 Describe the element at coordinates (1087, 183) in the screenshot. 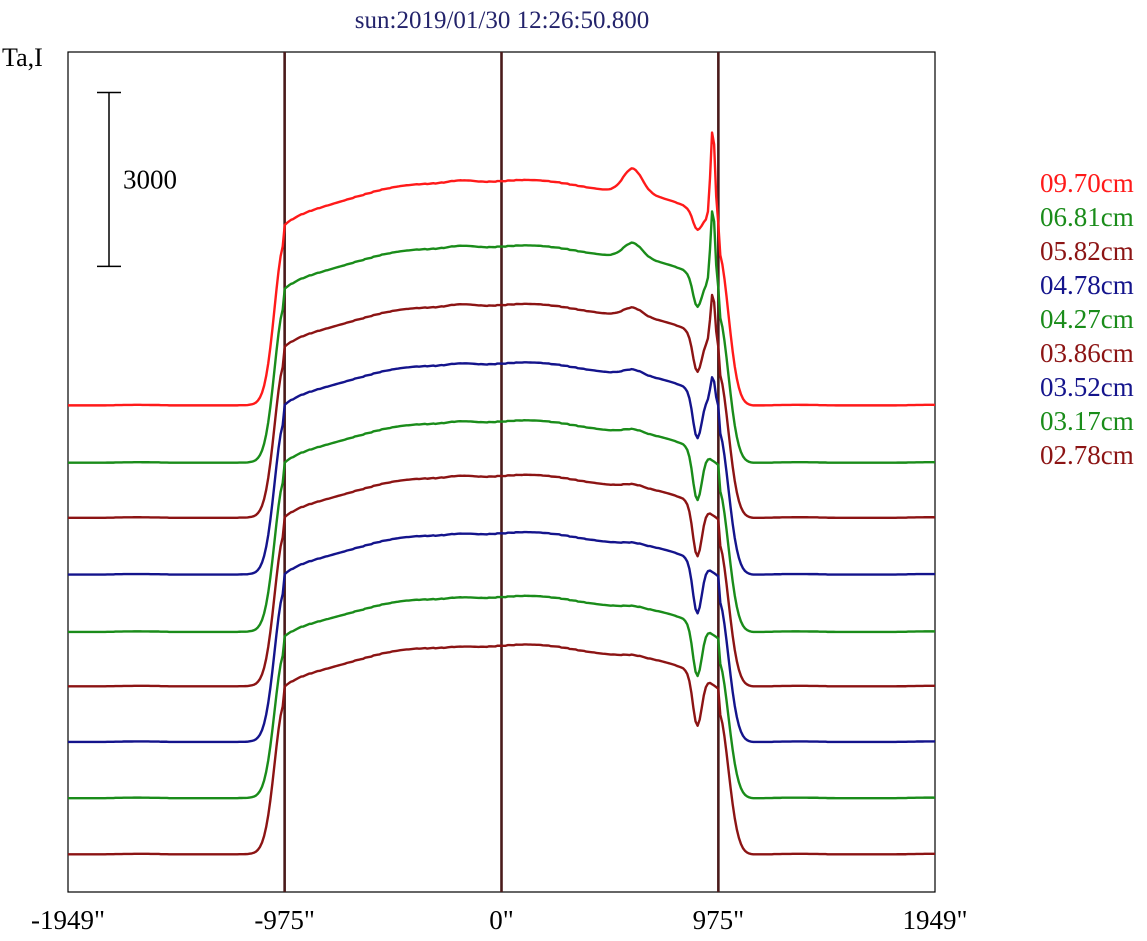

I see `legend-entry: 09.70cm` at that location.